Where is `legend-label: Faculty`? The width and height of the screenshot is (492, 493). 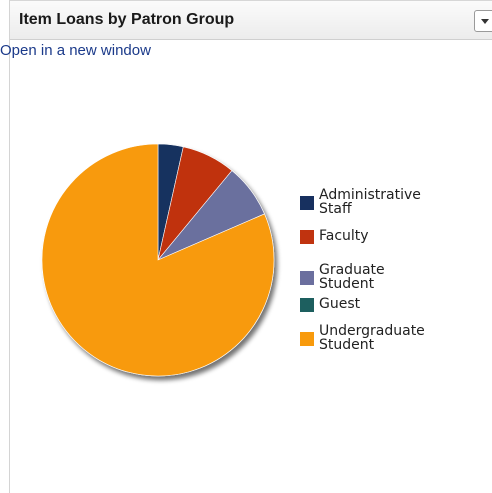 legend-label: Faculty is located at coordinates (344, 236).